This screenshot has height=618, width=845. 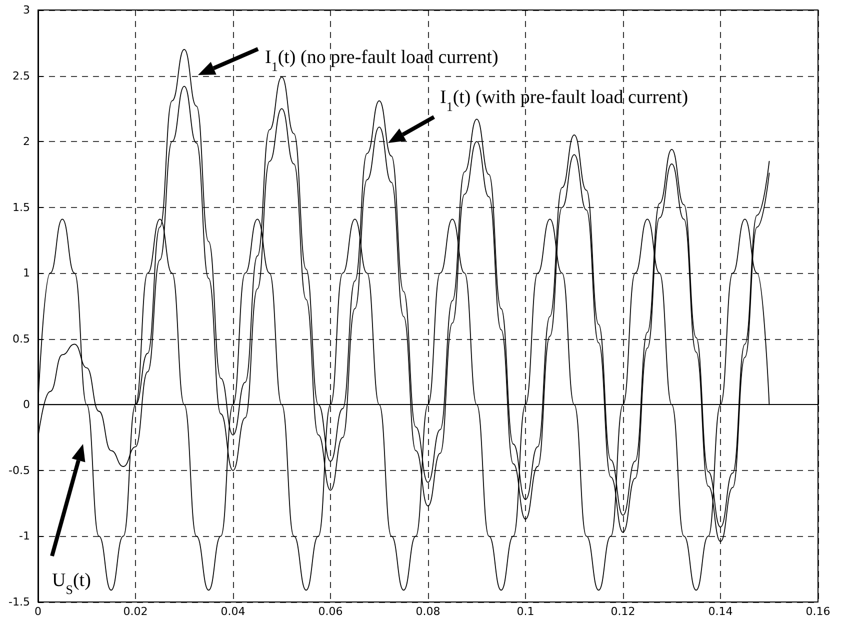 What do you see at coordinates (26, 273) in the screenshot?
I see `y-tick-label: 1` at bounding box center [26, 273].